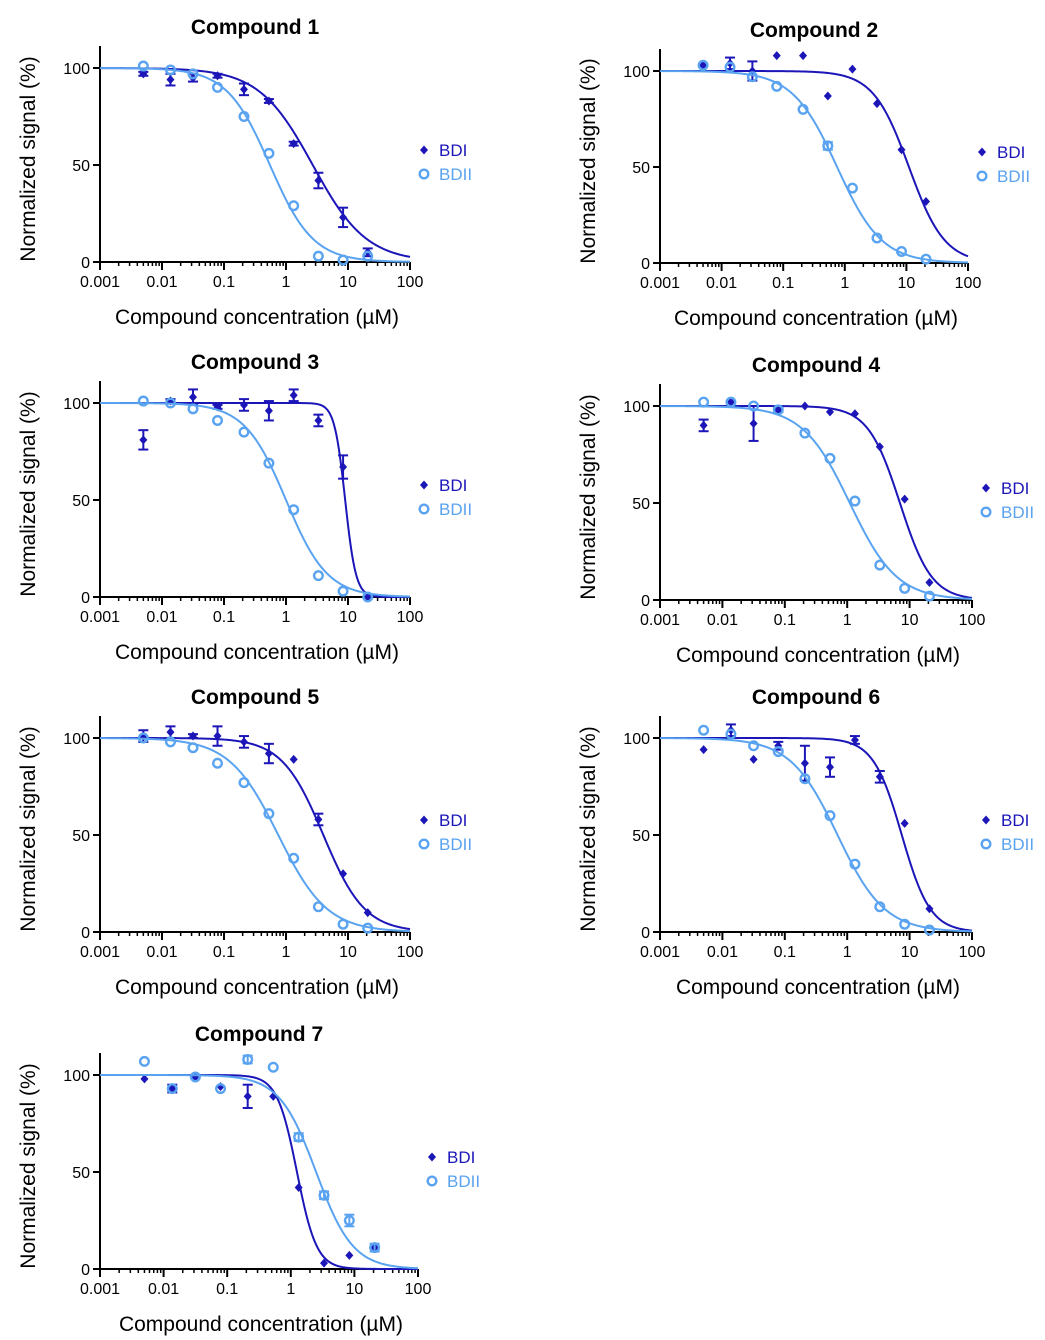 The height and width of the screenshot is (1340, 1045). What do you see at coordinates (224, 282) in the screenshot?
I see `x-tick-label: 0.1` at bounding box center [224, 282].